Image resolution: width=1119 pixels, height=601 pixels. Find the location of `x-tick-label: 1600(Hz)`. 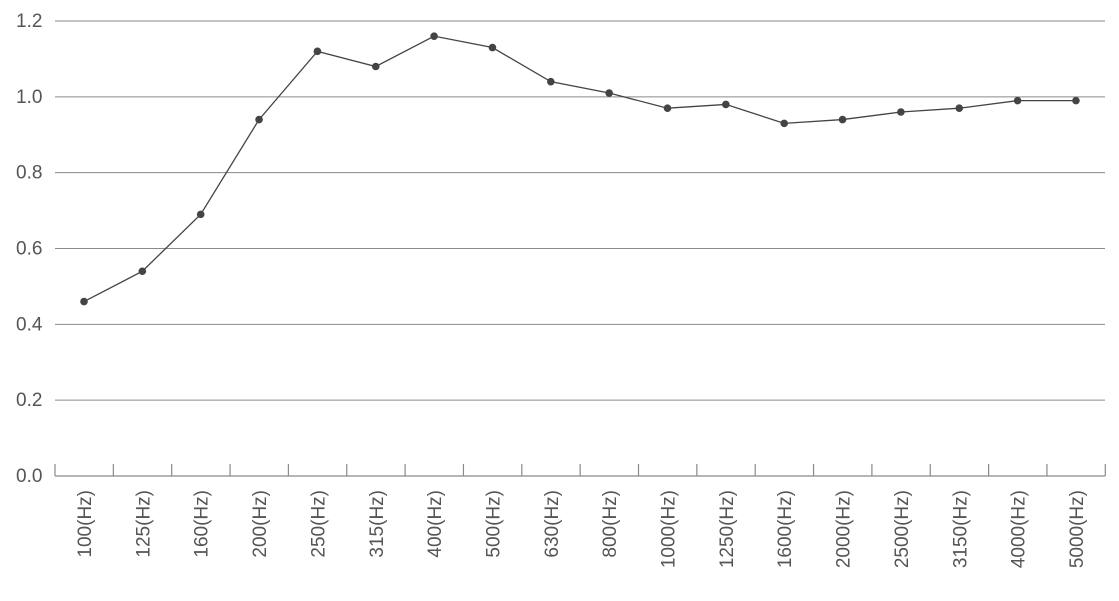

x-tick-label: 1600(Hz) is located at coordinates (785, 529).